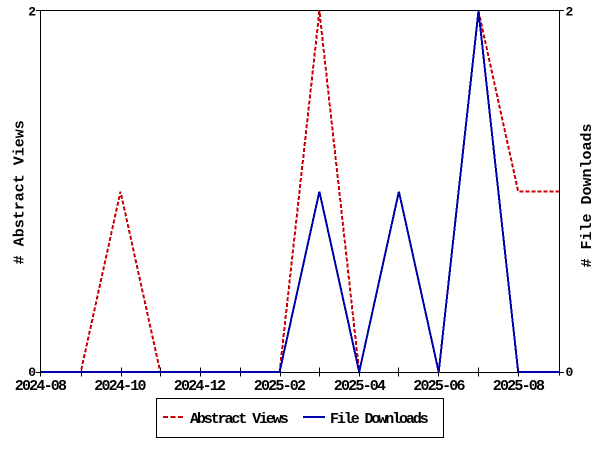 Image resolution: width=600 pixels, height=450 pixels. I want to click on svg-text: # Abstract Views, so click(20, 192).